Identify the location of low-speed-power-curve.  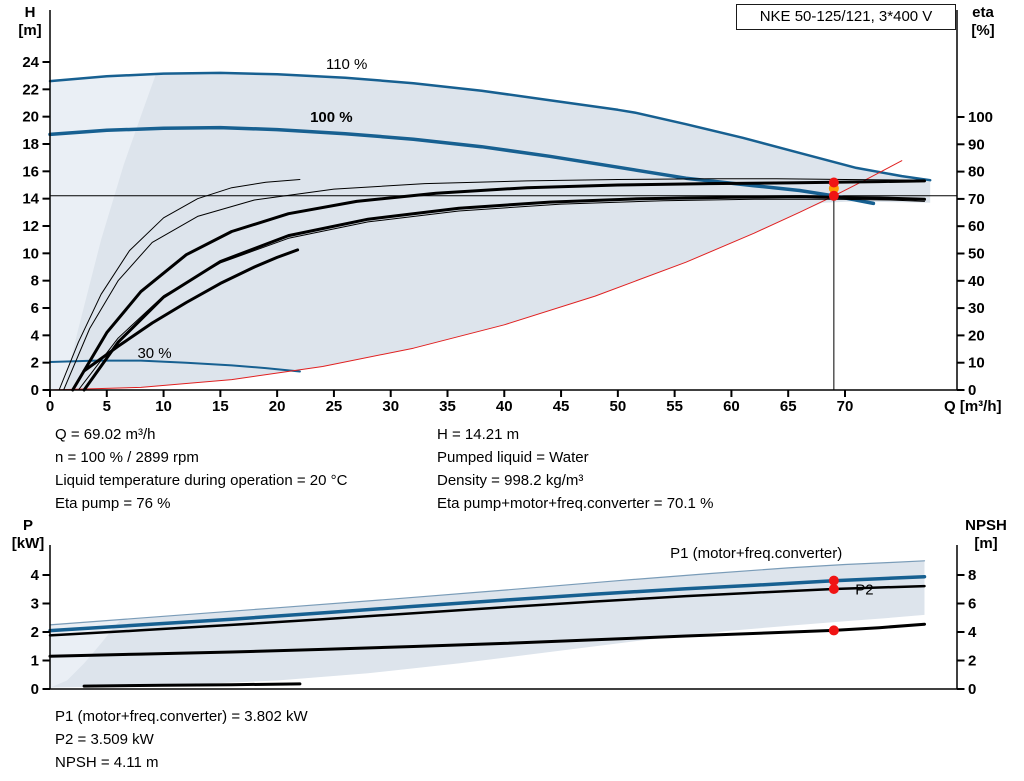
(192, 685).